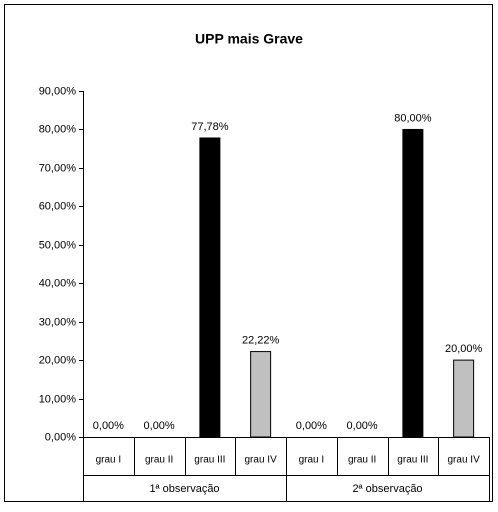 The image size is (498, 512). I want to click on y-tick-label: 10,00%, so click(58, 399).